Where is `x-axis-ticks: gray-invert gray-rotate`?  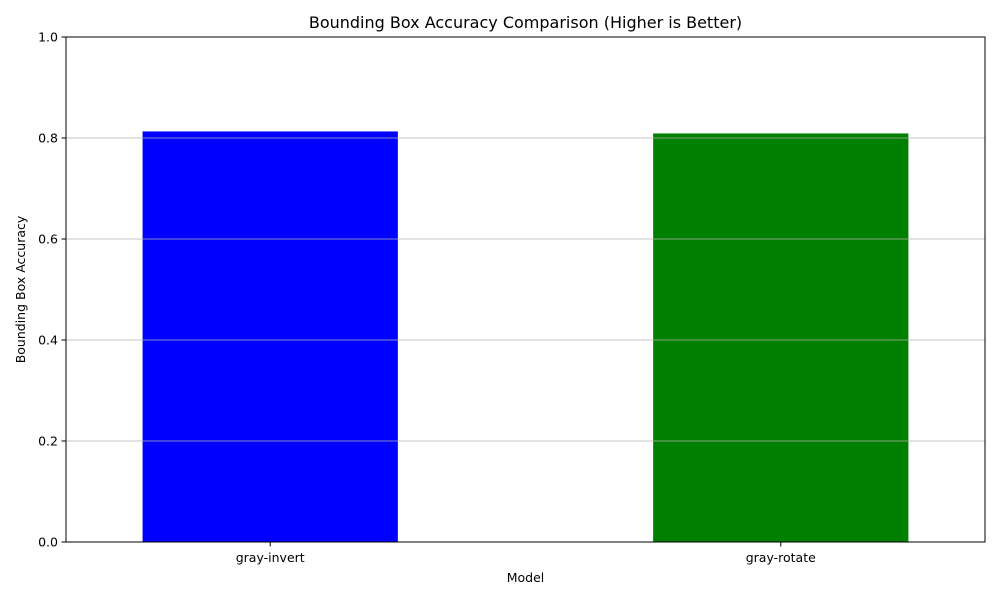 x-axis-ticks: gray-invert gray-rotate is located at coordinates (526, 553).